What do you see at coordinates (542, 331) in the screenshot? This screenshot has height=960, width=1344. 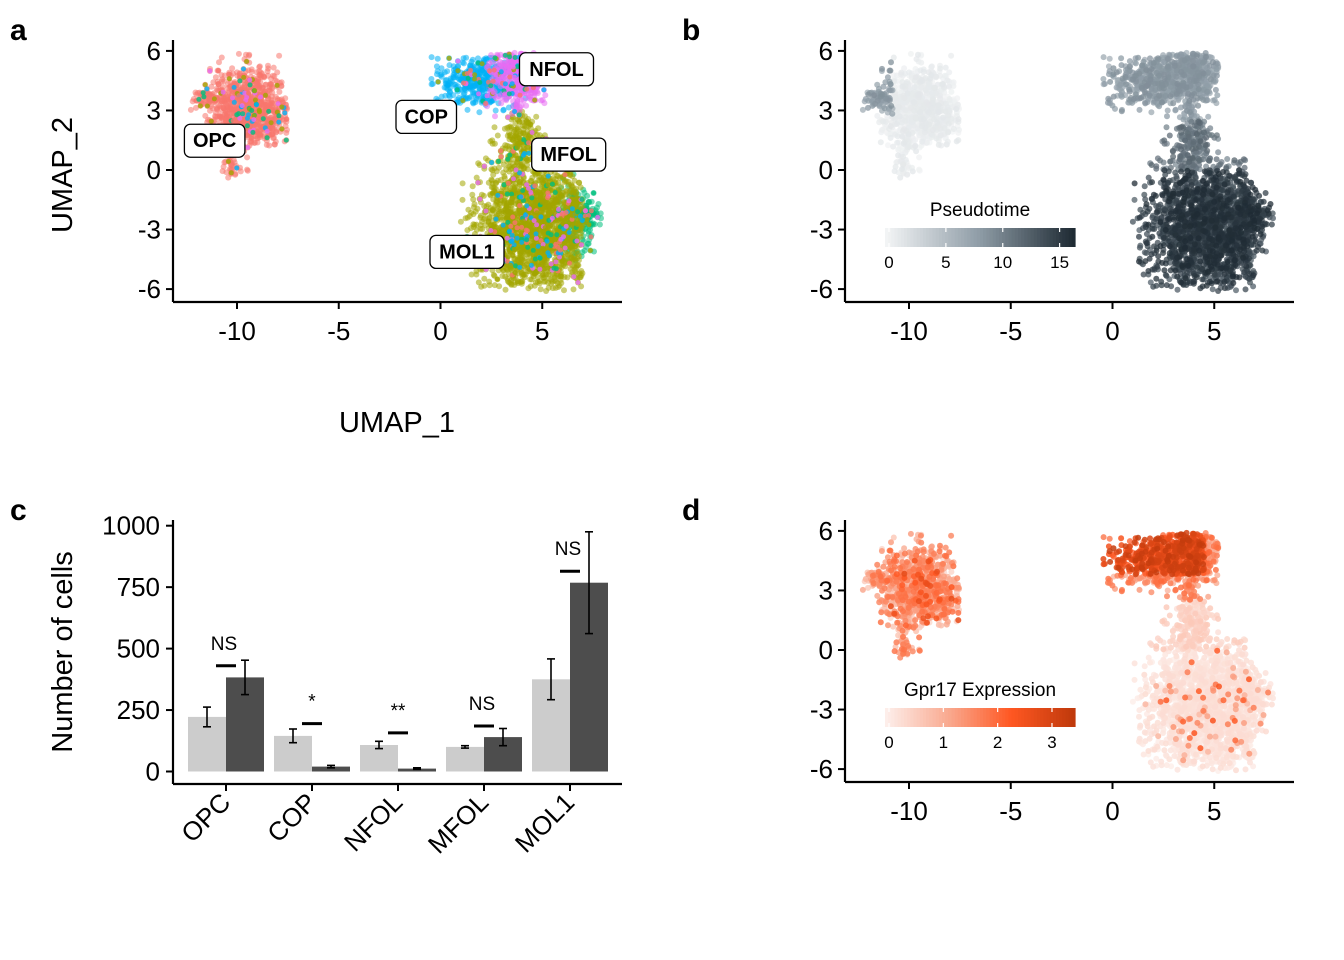 I see `x-tick-label: 5` at bounding box center [542, 331].